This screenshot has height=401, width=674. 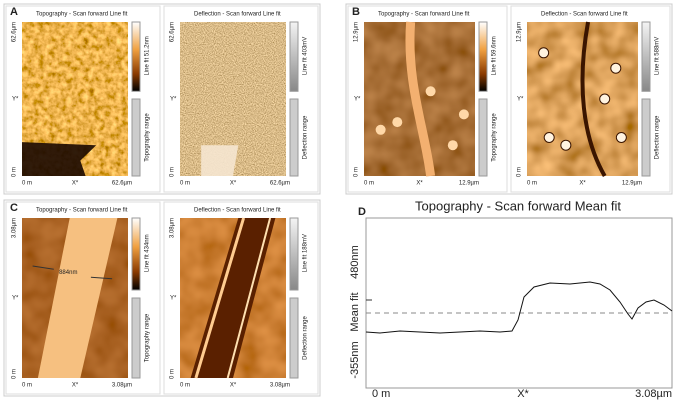 I want to click on scale-label: Line fit 434nm, so click(x=148, y=253).